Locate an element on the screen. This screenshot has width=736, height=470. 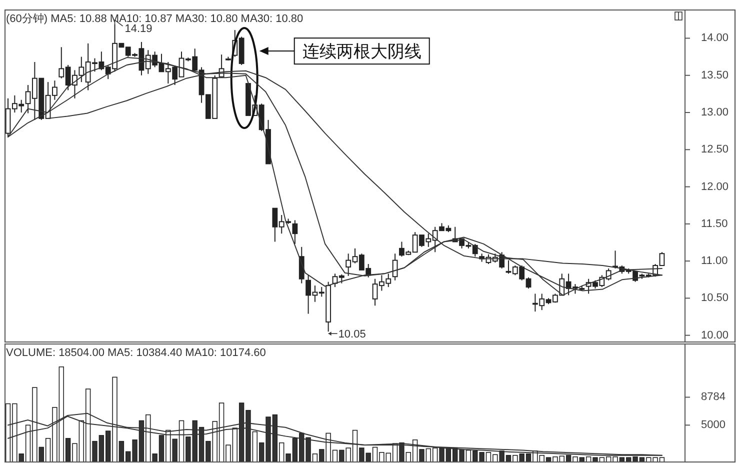
annotation: 10.05 is located at coordinates (352, 334).